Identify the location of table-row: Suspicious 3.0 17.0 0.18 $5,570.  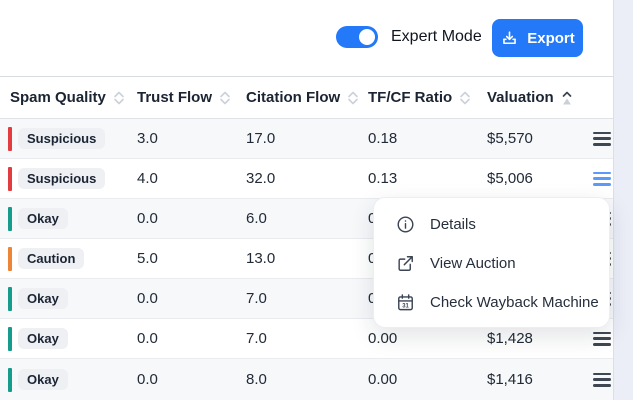
(306, 139).